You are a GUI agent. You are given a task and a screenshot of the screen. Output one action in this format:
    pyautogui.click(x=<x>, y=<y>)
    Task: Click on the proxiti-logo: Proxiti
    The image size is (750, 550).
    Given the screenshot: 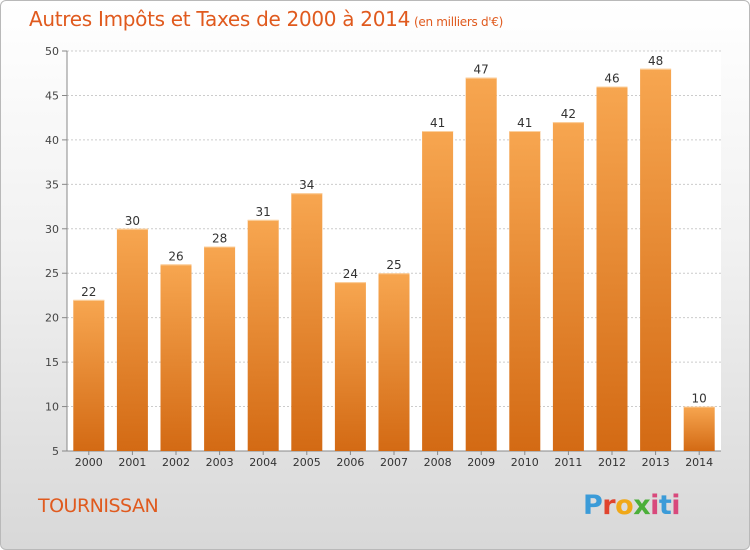 What is the action you would take?
    pyautogui.click(x=632, y=505)
    